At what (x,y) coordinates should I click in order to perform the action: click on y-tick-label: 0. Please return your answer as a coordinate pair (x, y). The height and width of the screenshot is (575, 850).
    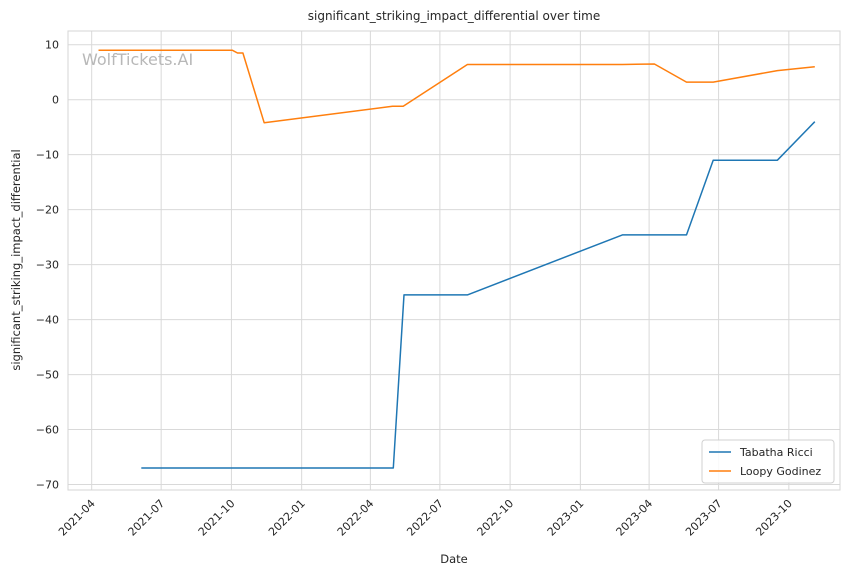
    Looking at the image, I should click on (55, 100).